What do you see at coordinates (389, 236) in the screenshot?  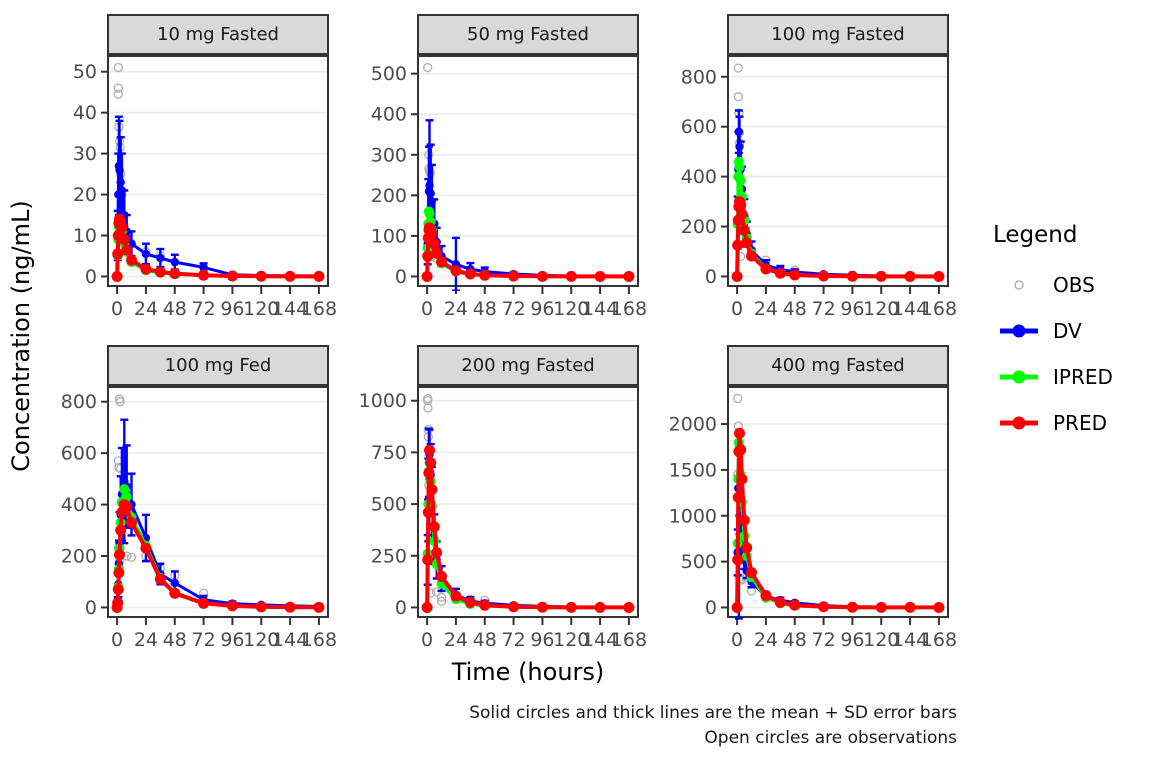 I see `svg-text: 100` at bounding box center [389, 236].